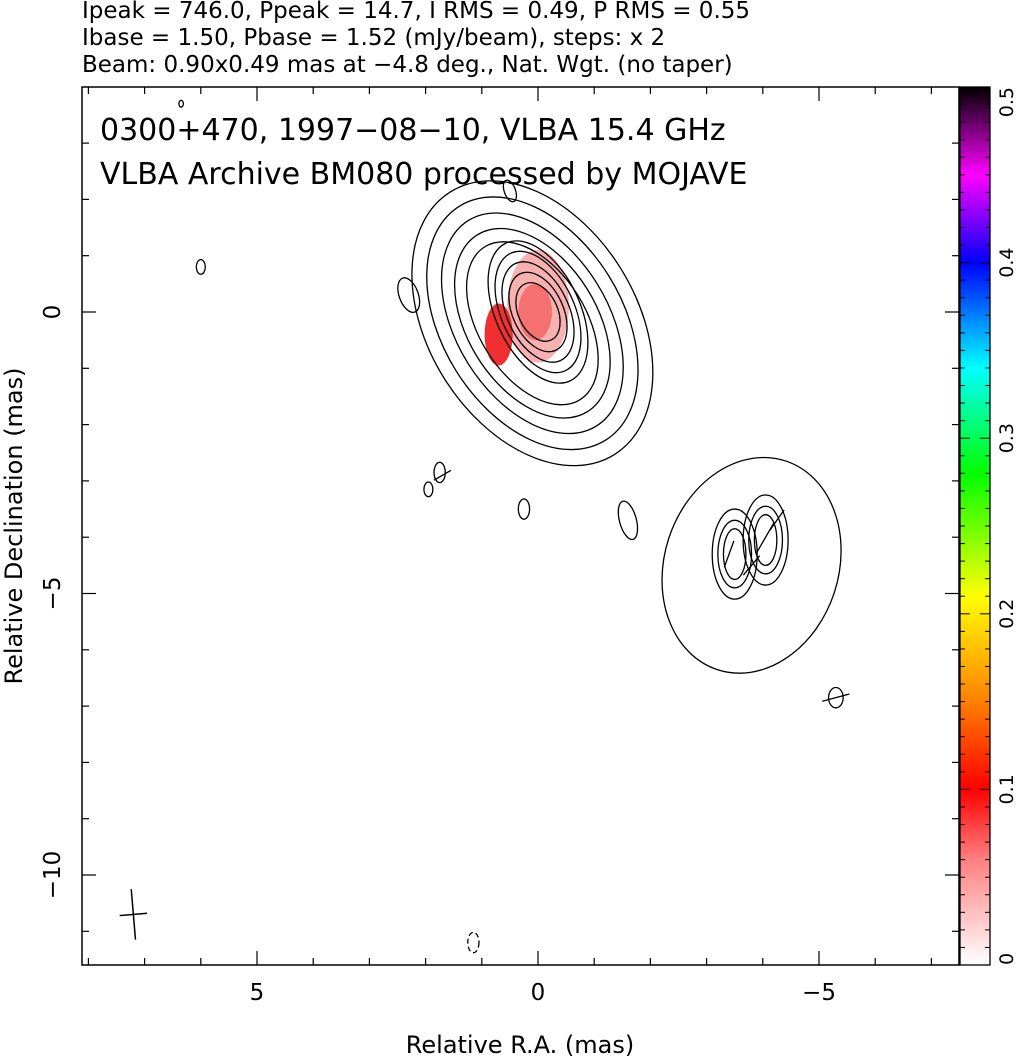 This screenshot has height=1060, width=1021. Describe the element at coordinates (1007, 959) in the screenshot. I see `colorbar-tick-label: 0` at that location.